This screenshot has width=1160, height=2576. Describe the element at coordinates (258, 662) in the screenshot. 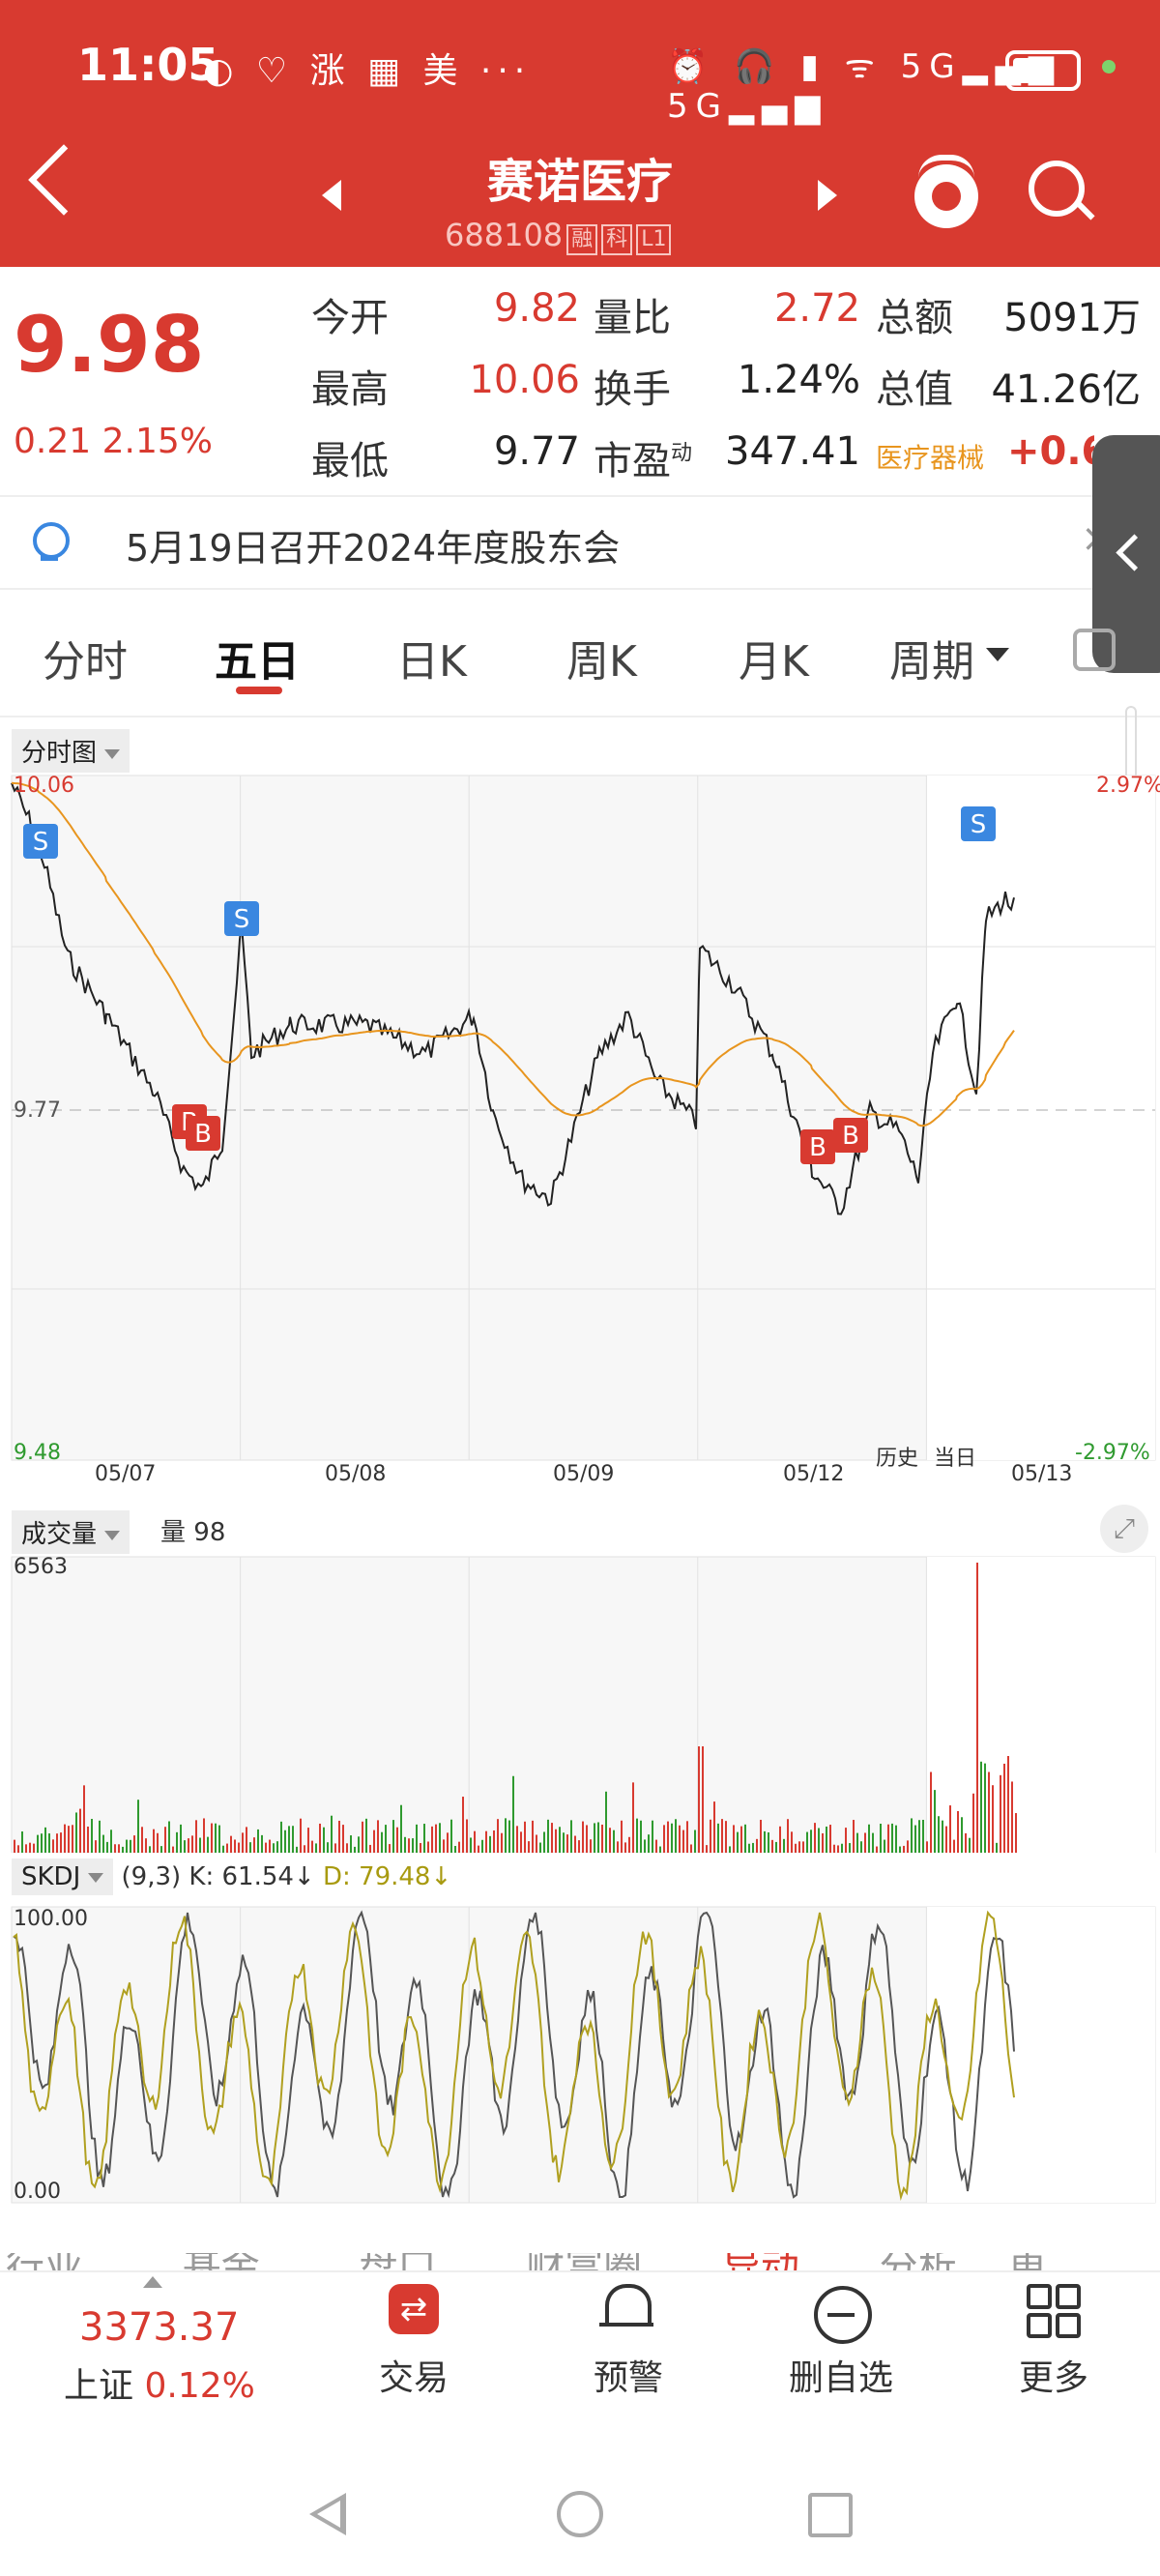

I see `tab-five-day: 五日` at that location.